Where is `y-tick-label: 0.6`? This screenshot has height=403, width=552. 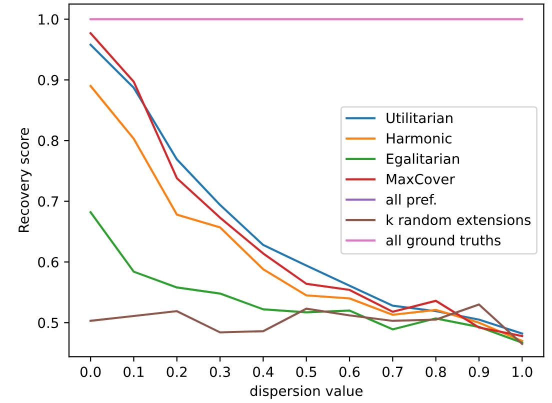
y-tick-label: 0.6 is located at coordinates (48, 262).